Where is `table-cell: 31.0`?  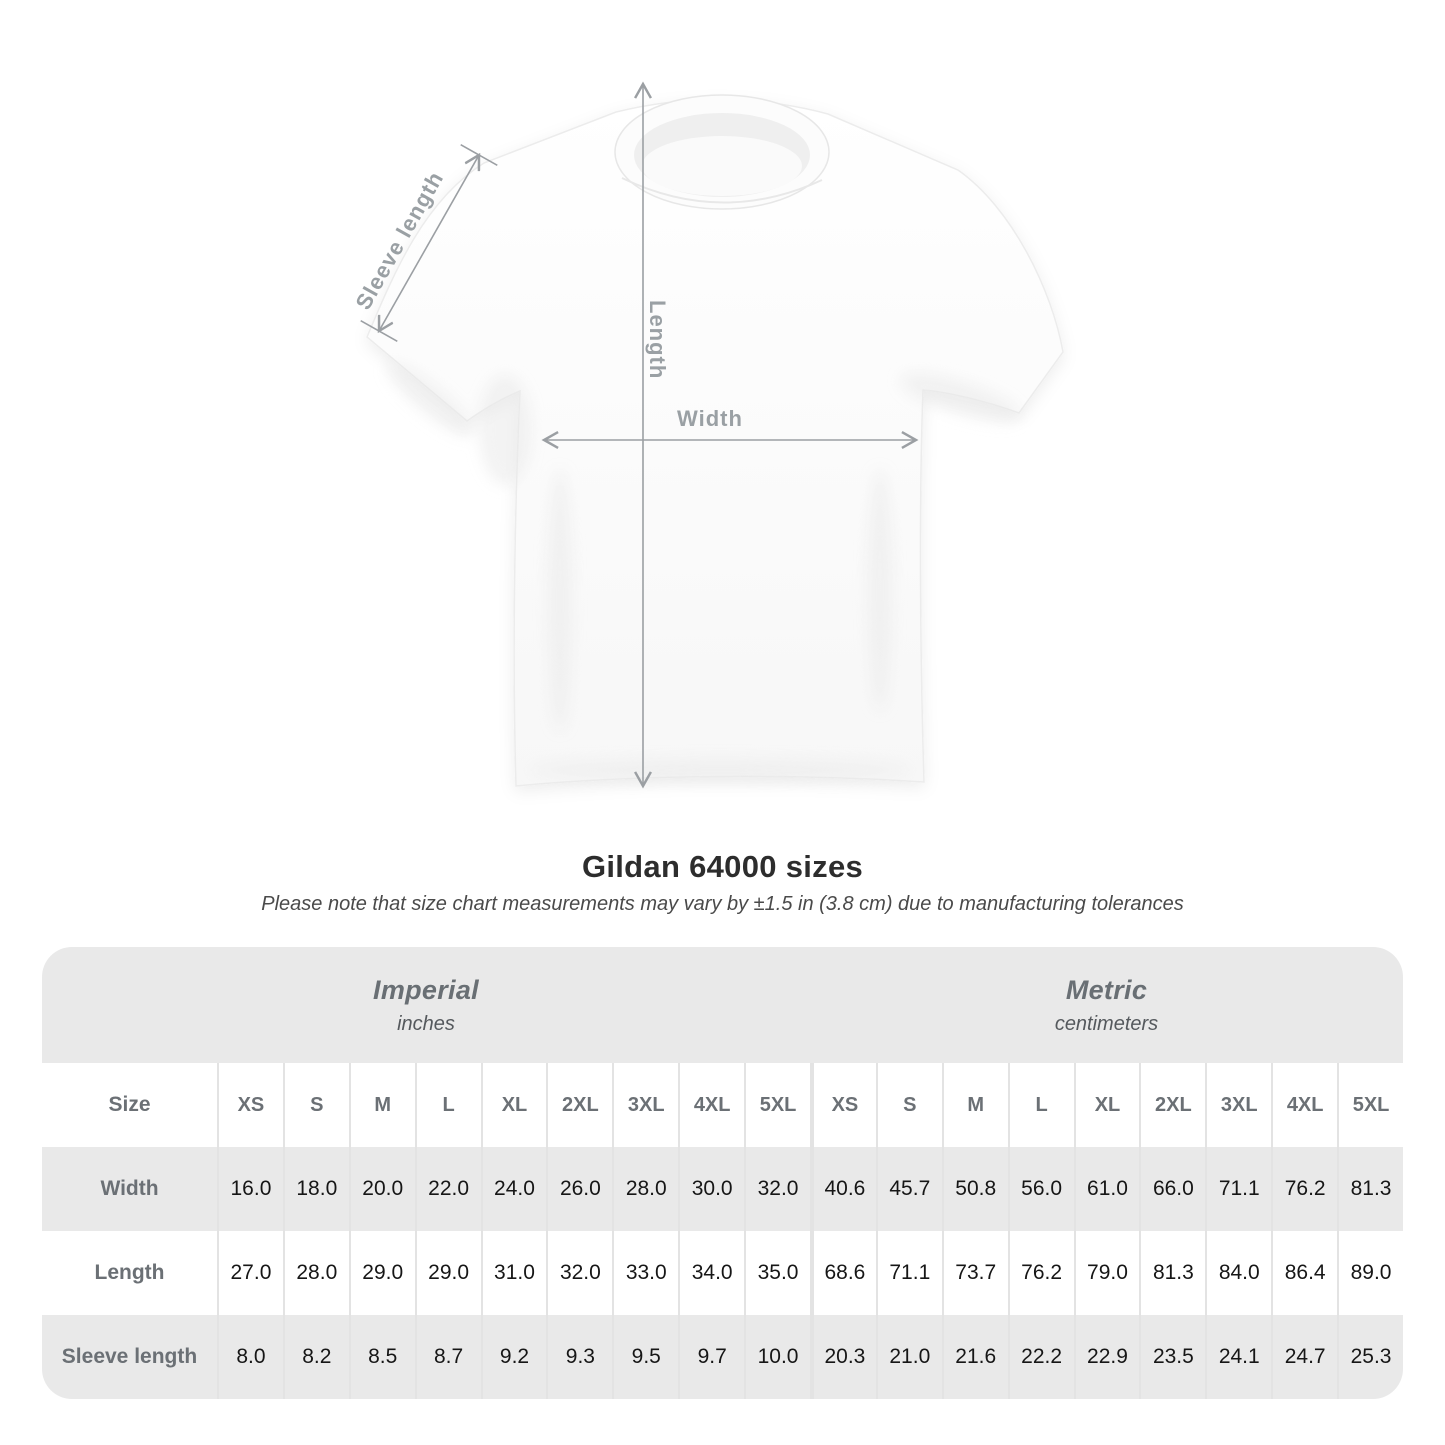
table-cell: 31.0 is located at coordinates (513, 1273).